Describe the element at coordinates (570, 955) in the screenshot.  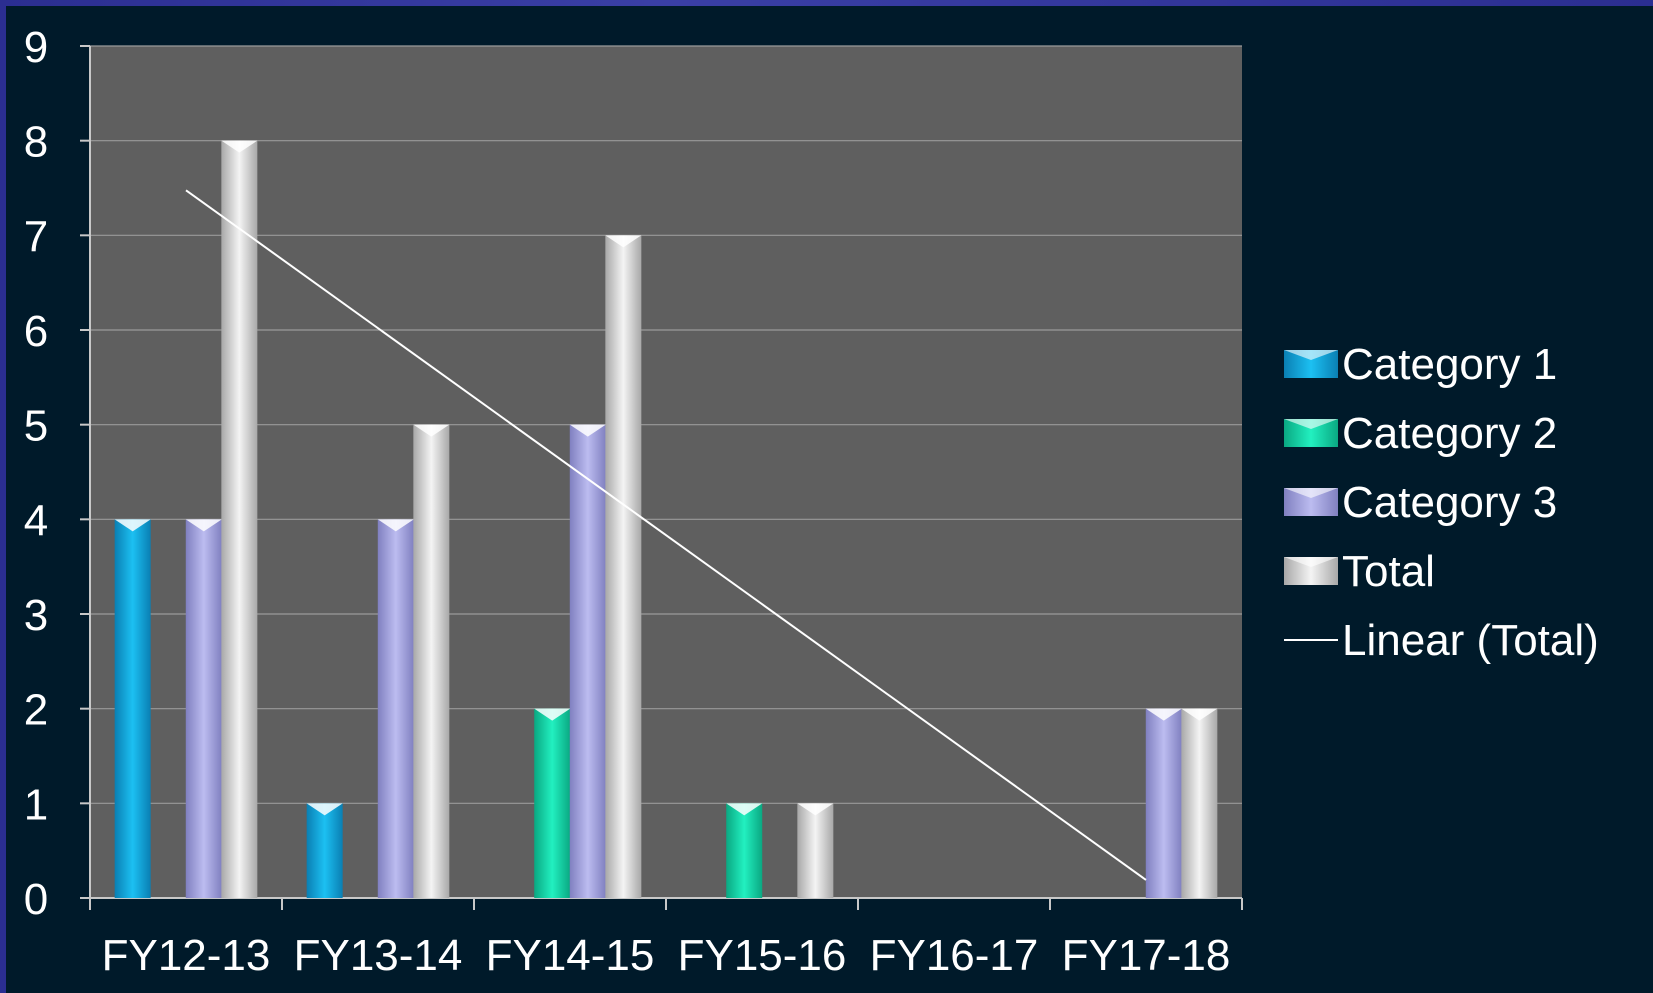
I see `x-tick-label: FY14-15` at that location.